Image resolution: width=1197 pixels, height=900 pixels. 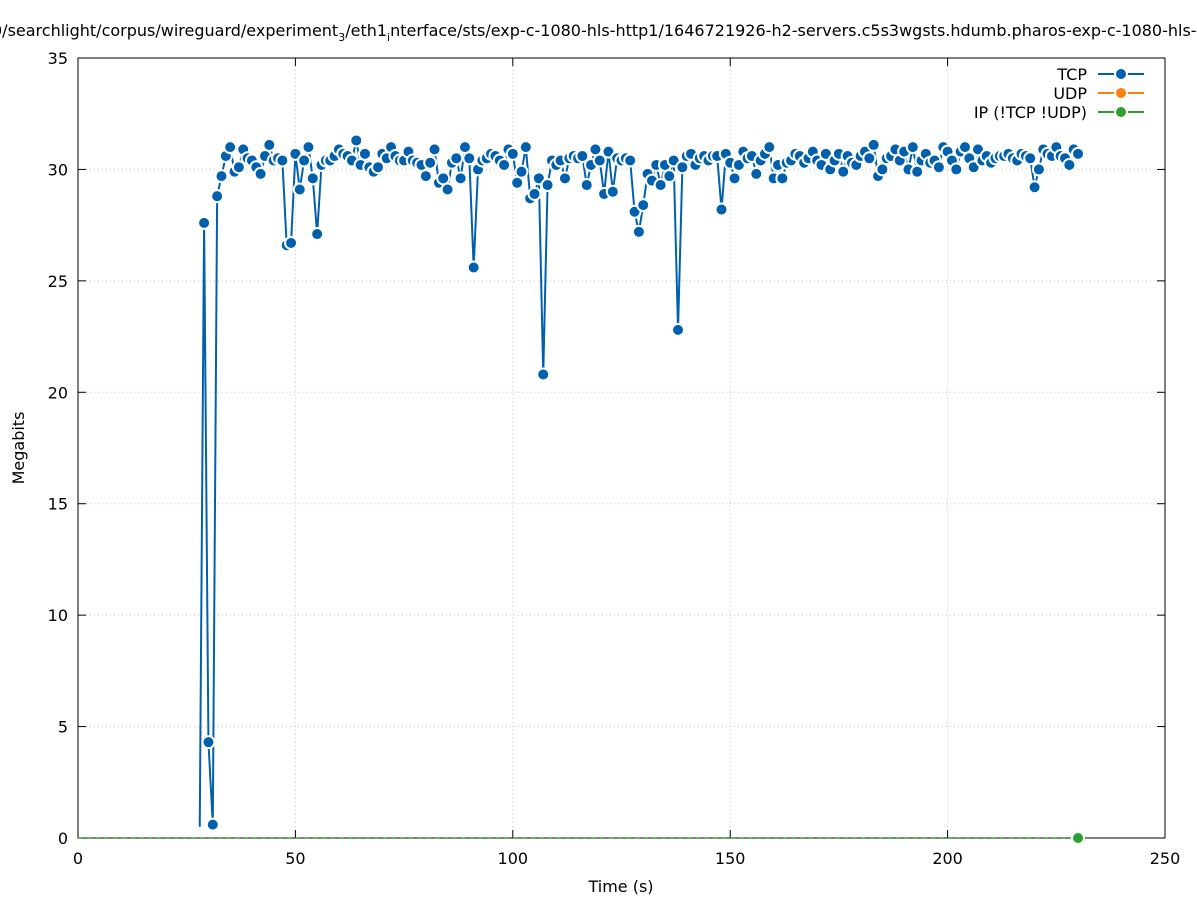 I want to click on legend: TCP UDP IP (!TCP !UDP), so click(x=1059, y=93).